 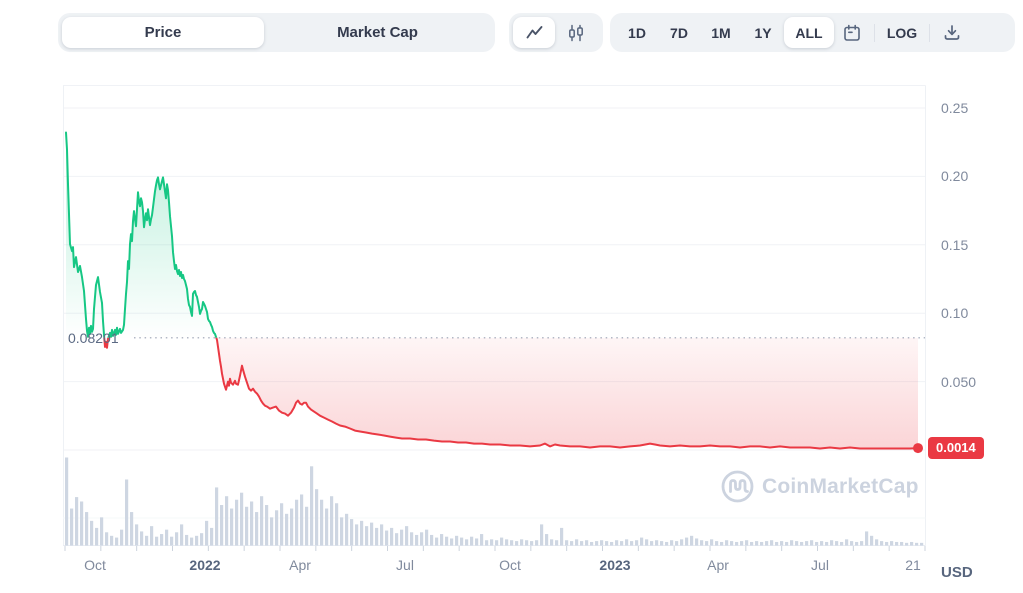 I want to click on price-tab: Price, so click(x=163, y=32).